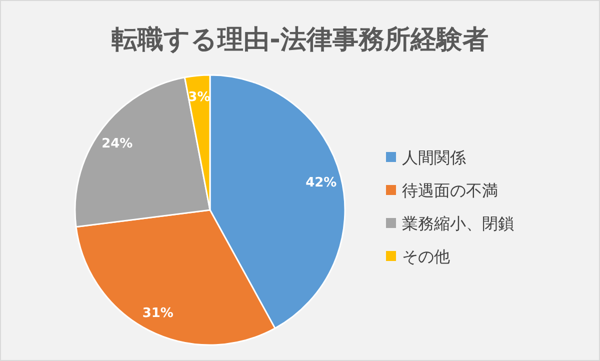 The image size is (600, 361). I want to click on data-label: 31%, so click(158, 314).